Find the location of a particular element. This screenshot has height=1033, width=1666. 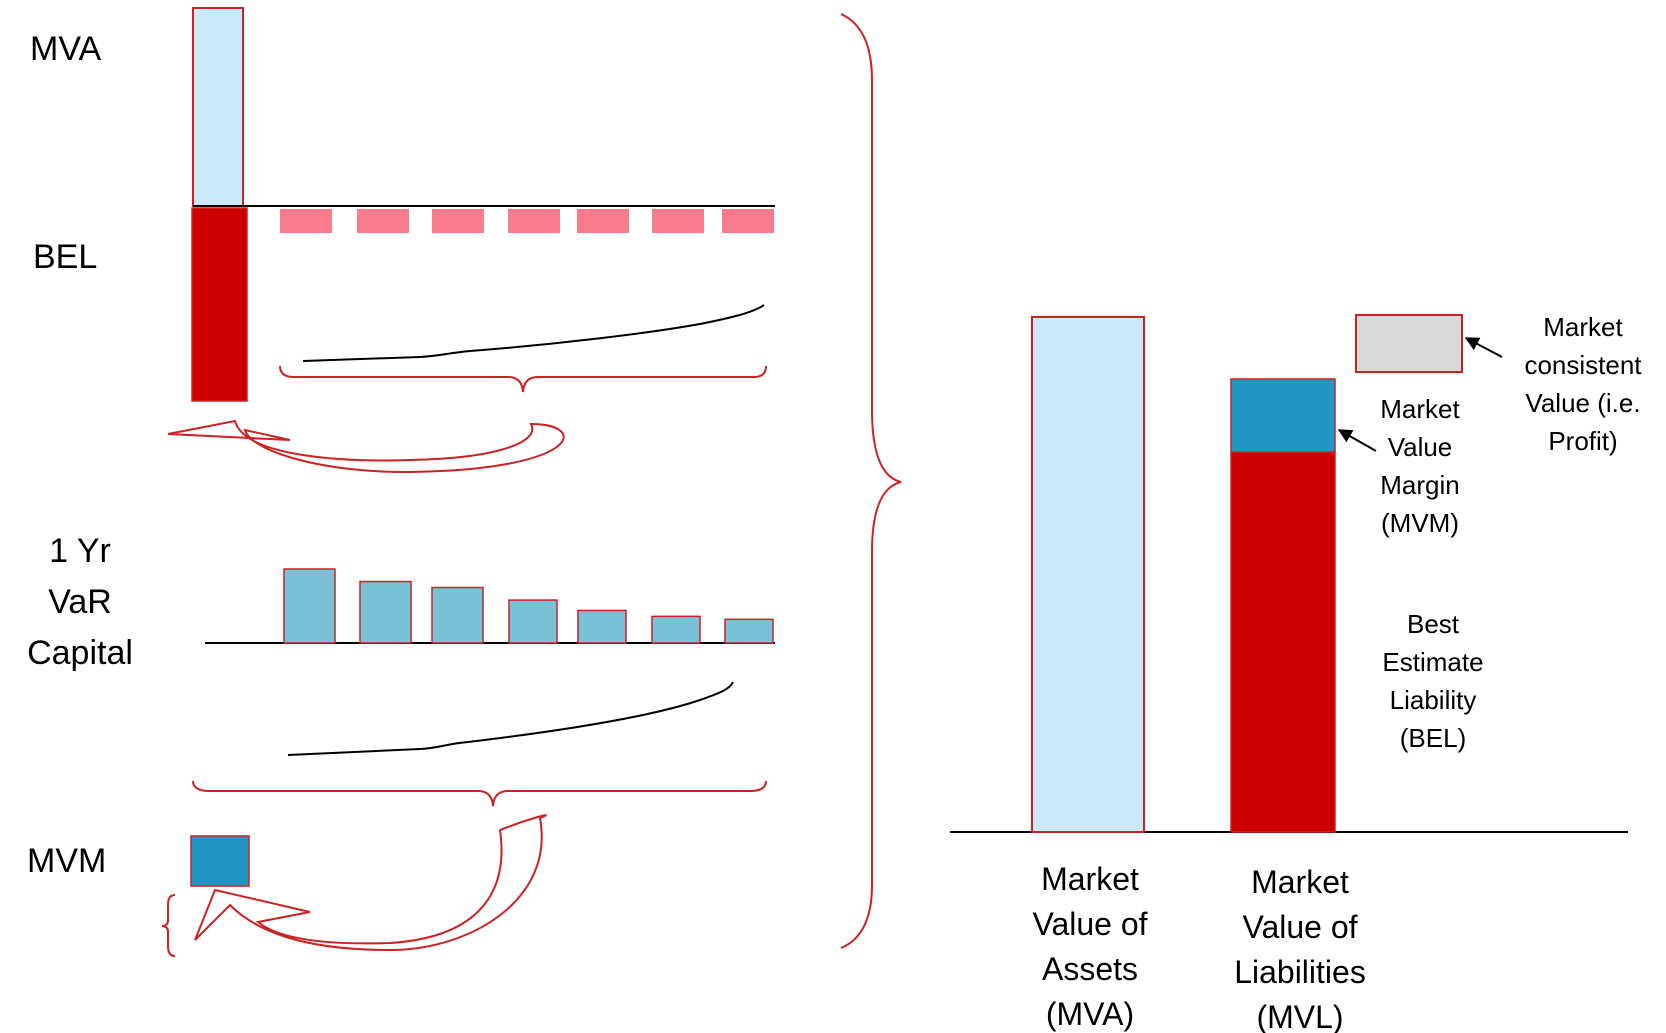

var-discount-curve is located at coordinates (510, 718).